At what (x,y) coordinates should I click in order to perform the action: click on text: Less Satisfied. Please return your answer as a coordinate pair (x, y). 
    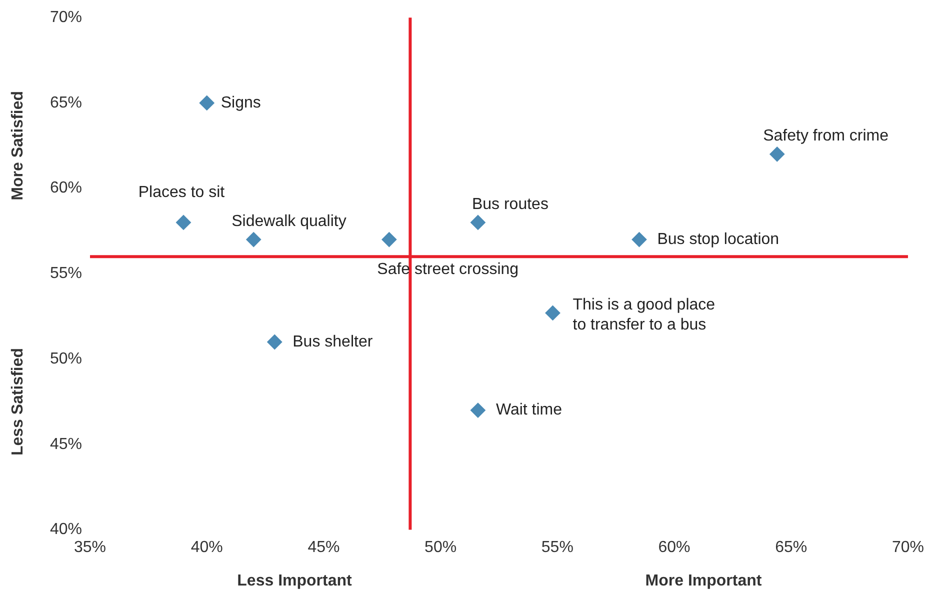
    Looking at the image, I should click on (17, 402).